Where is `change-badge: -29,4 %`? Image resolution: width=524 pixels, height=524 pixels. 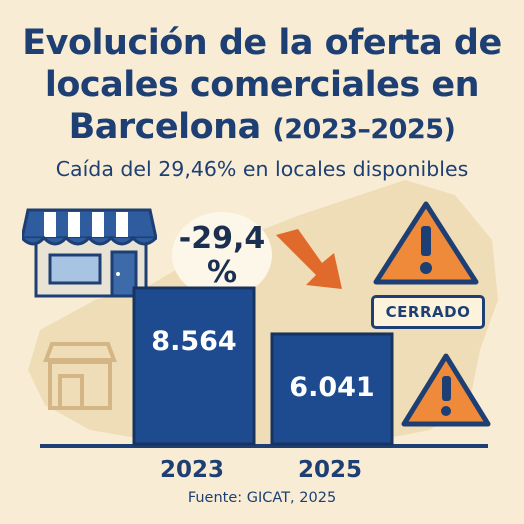
change-badge: -29,4 % is located at coordinates (222, 255).